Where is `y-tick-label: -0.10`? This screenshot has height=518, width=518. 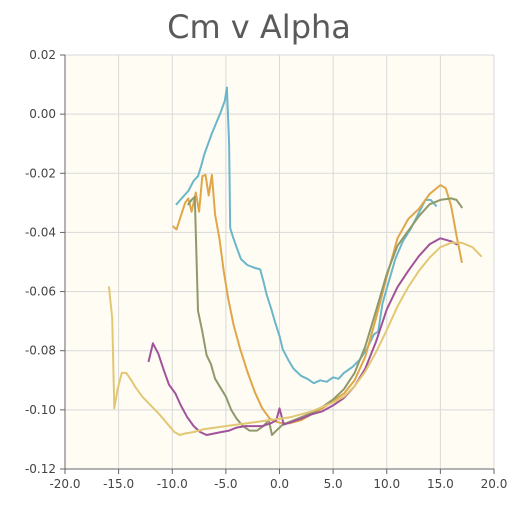 y-tick-label: -0.10 is located at coordinates (40, 410).